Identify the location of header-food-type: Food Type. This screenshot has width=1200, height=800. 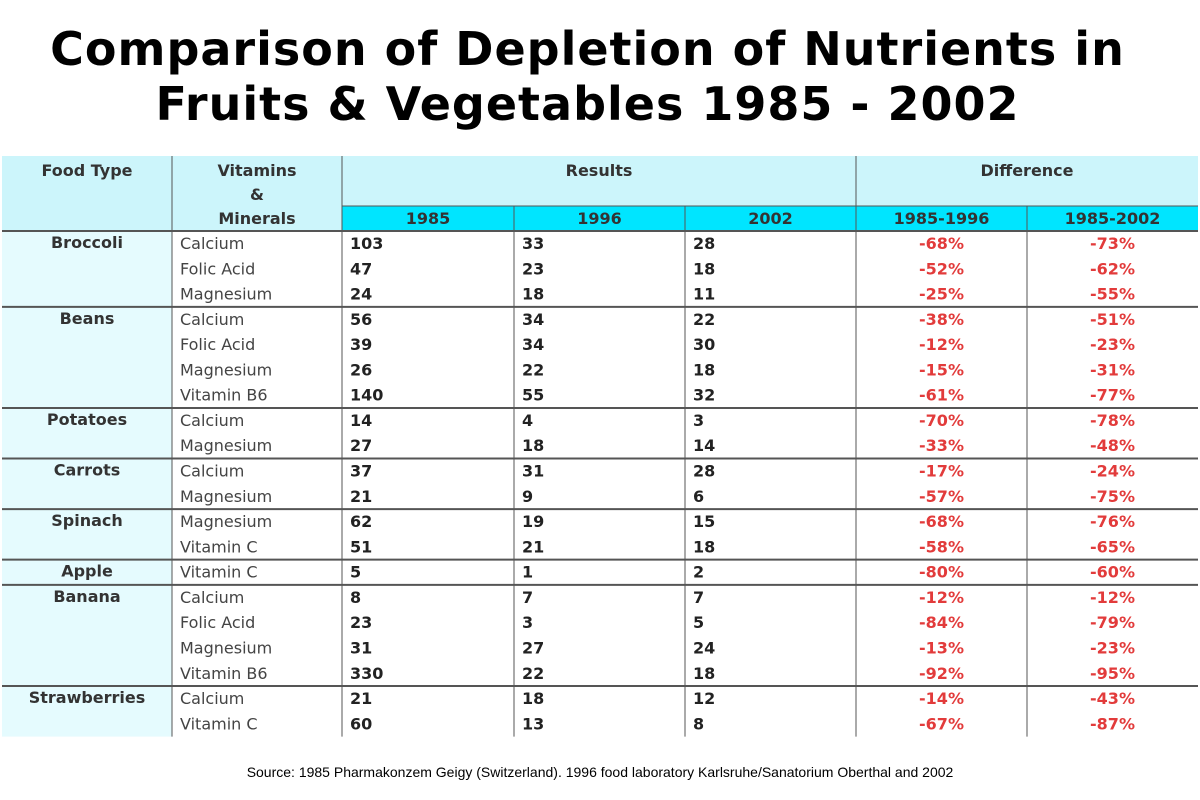
(86, 170).